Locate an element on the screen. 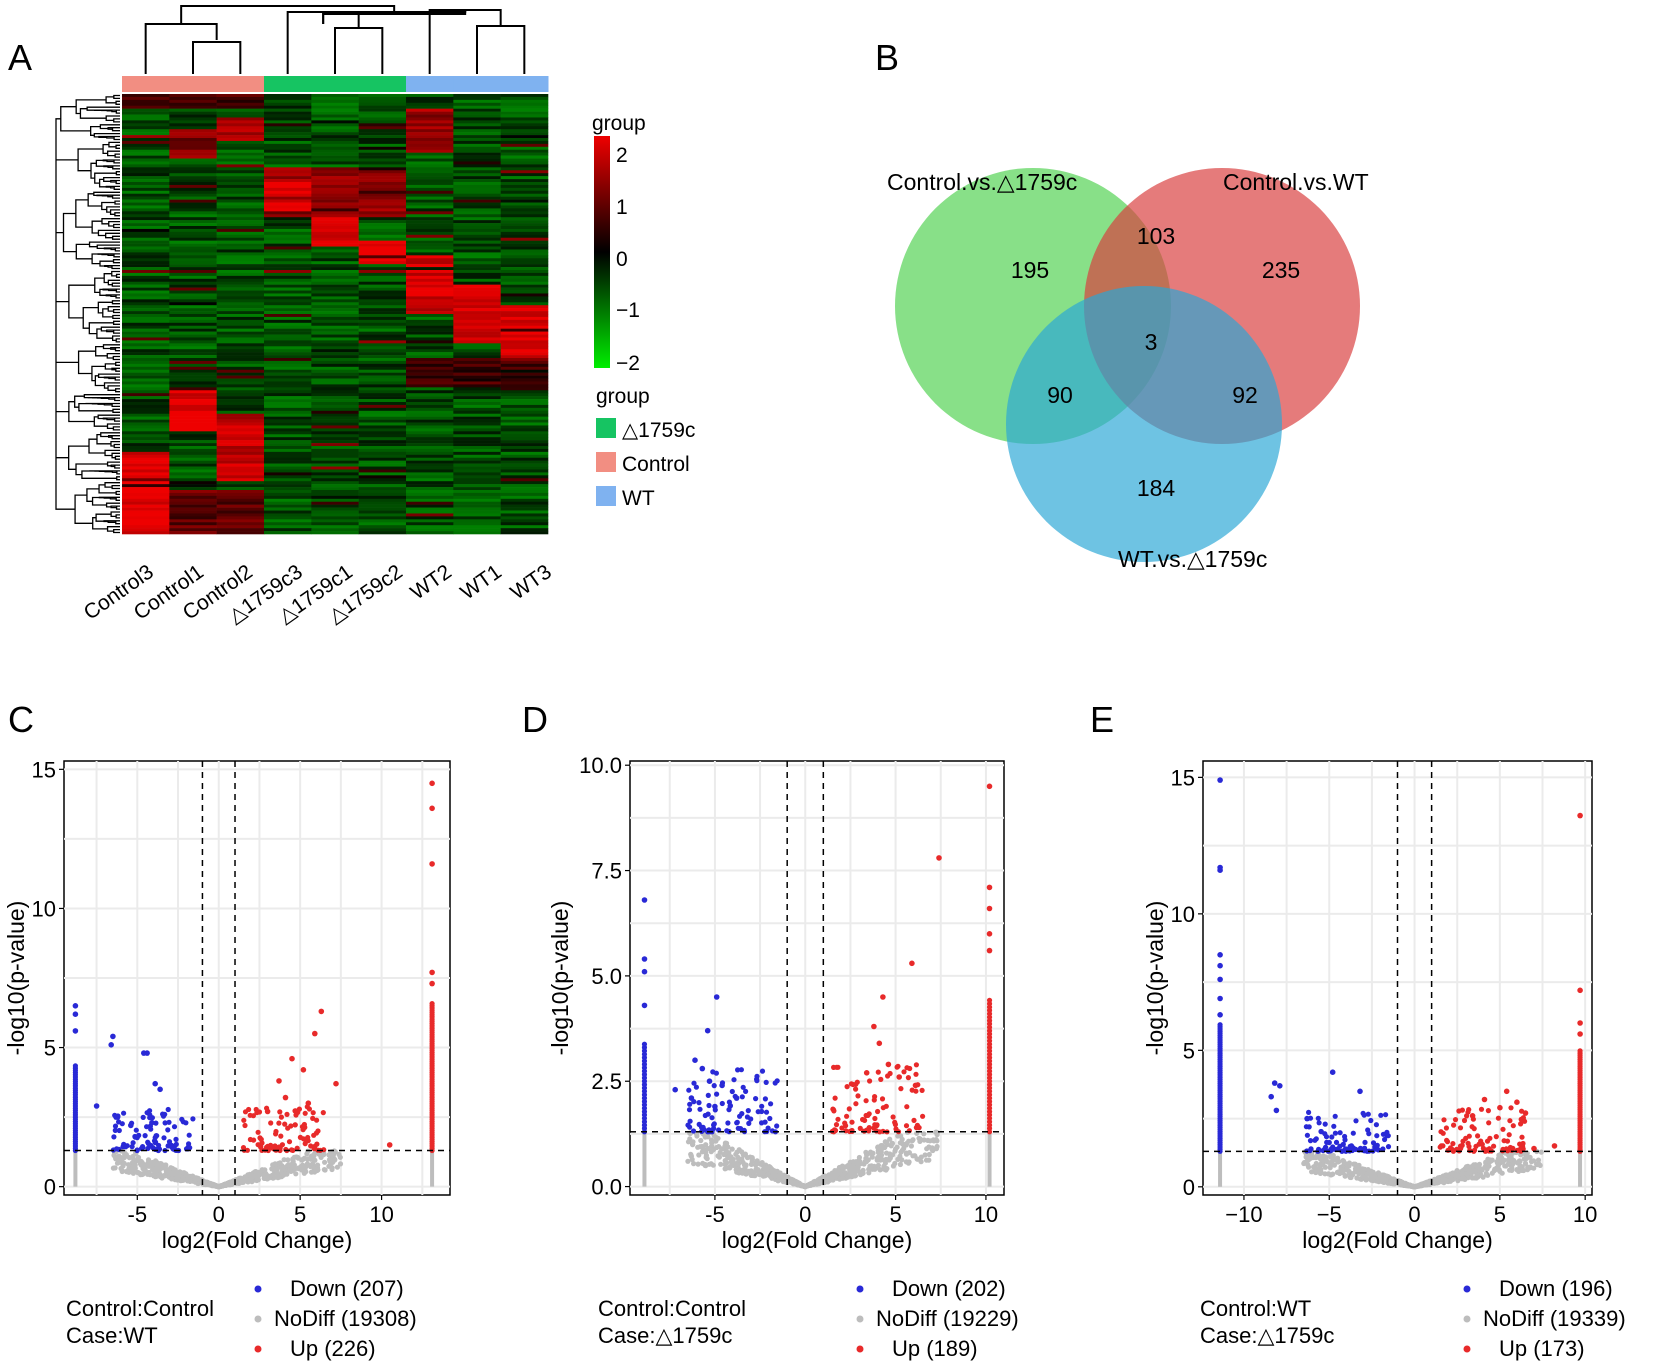  y-tick-label: 7.5 is located at coordinates (606, 871).